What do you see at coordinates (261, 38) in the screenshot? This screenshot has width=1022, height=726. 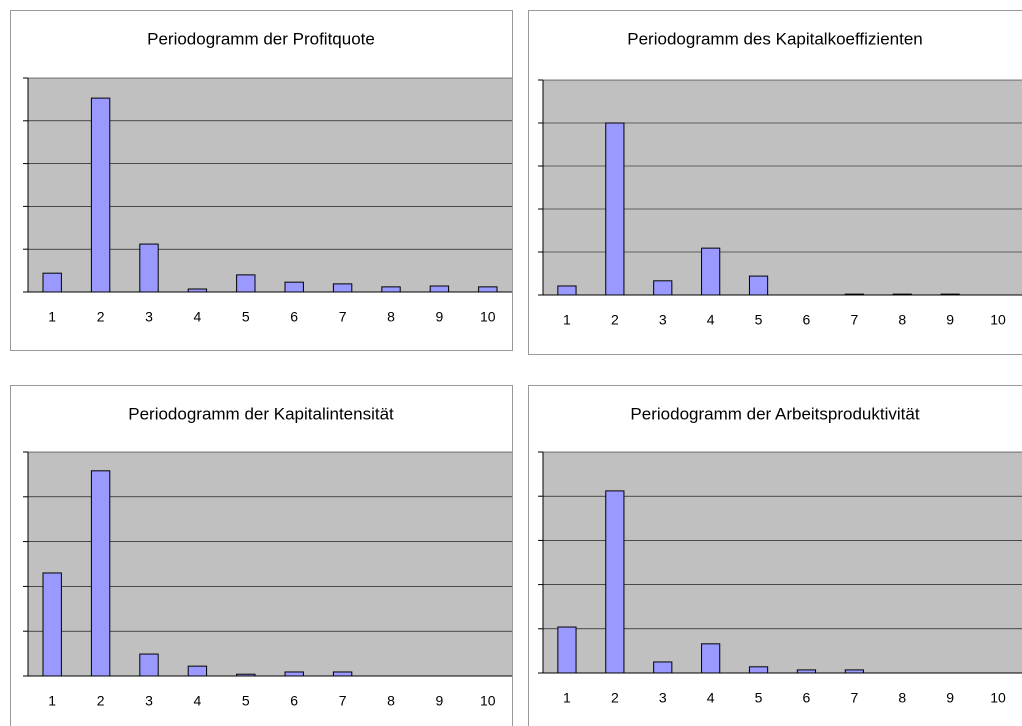 I see `chart-title: Periodogramm der Profitquote` at bounding box center [261, 38].